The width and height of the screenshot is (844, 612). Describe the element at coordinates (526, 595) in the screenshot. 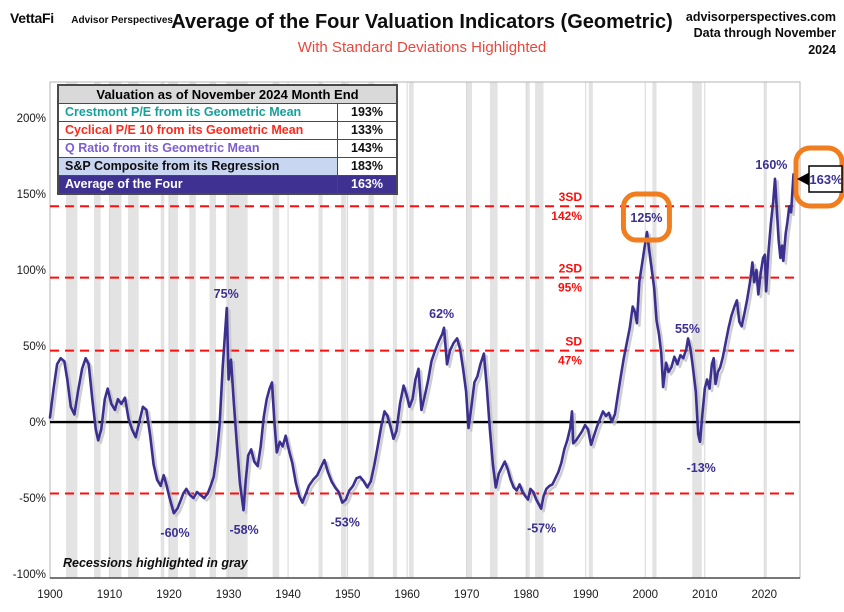

I see `x-tick-label: 1980` at that location.